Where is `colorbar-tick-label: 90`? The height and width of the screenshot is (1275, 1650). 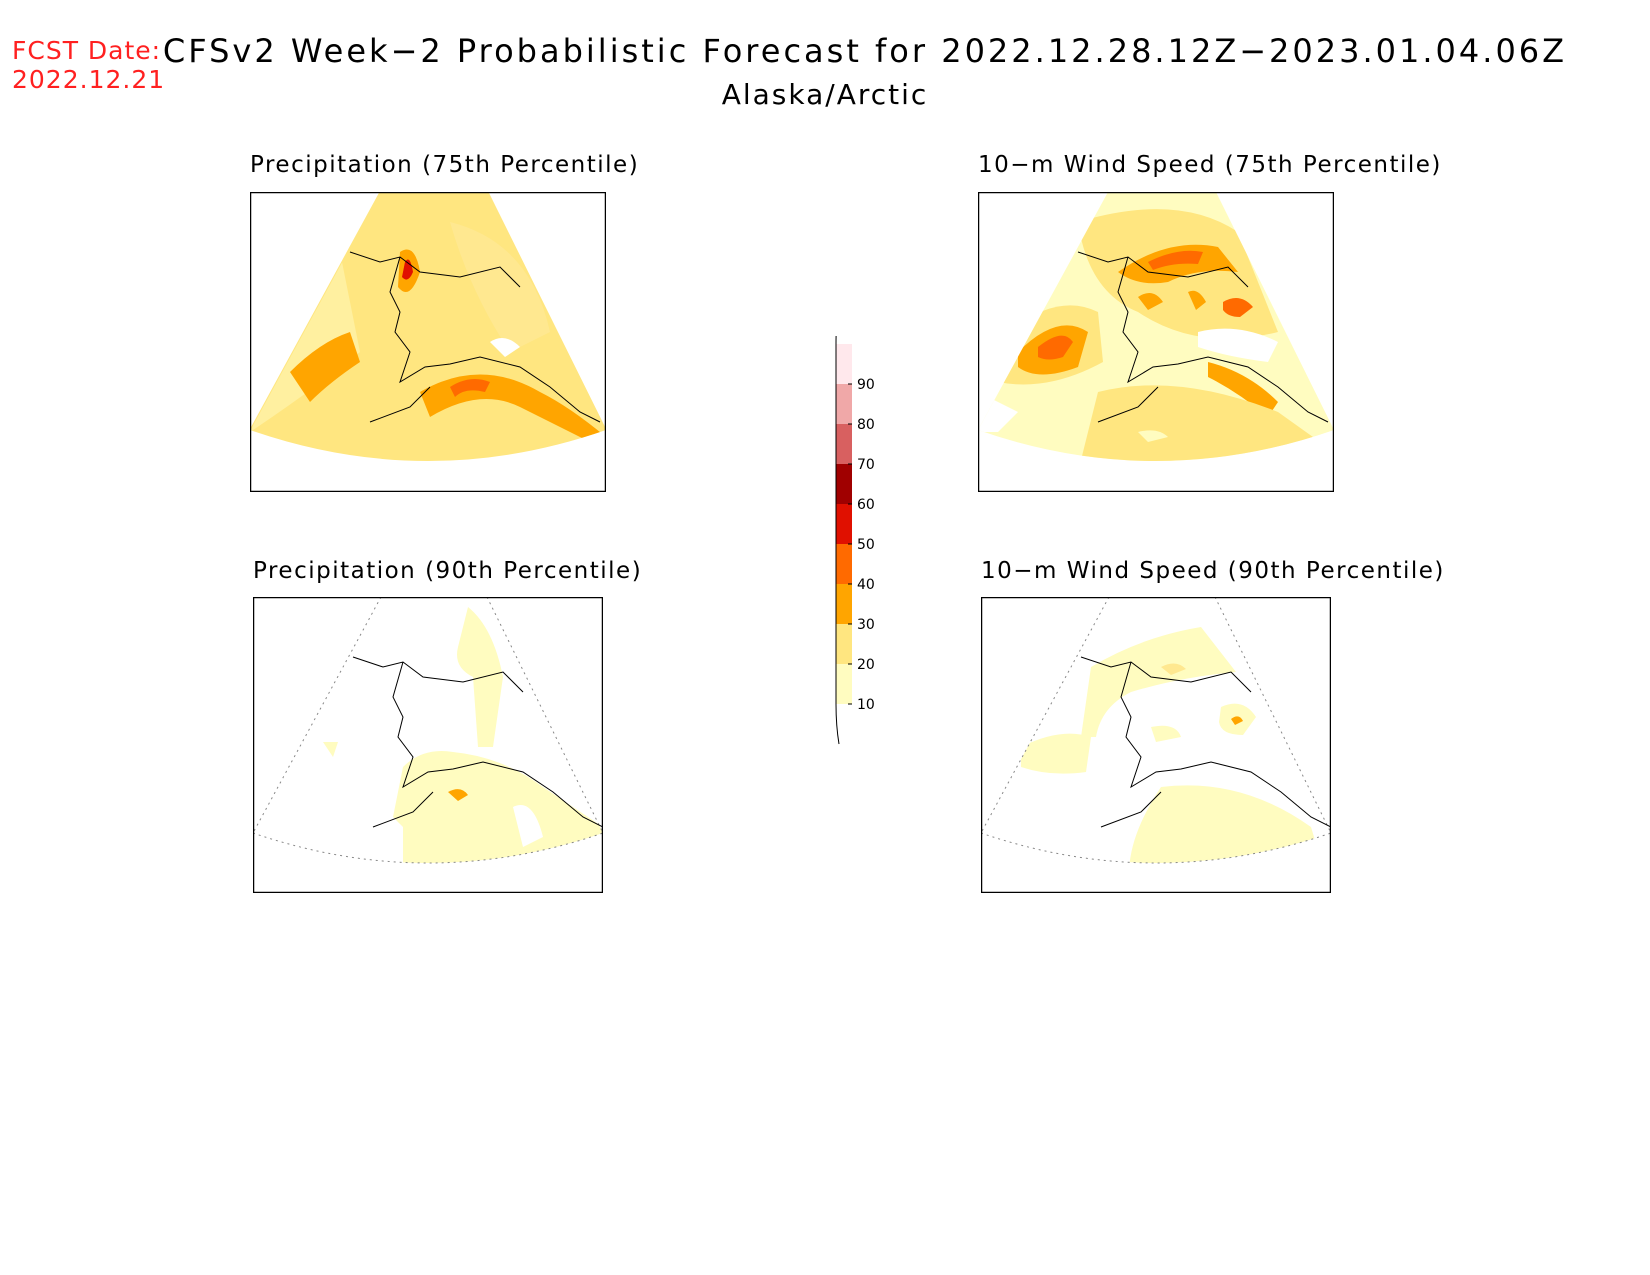 colorbar-tick-label: 90 is located at coordinates (866, 385).